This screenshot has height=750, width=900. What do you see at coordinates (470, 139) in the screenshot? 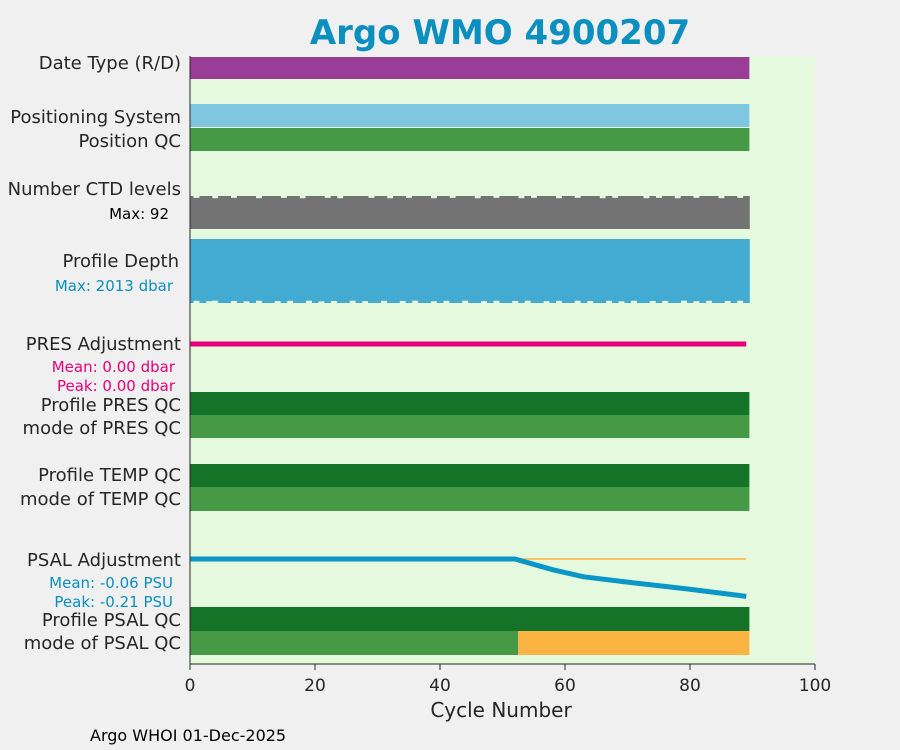
I see `band-position-qc` at bounding box center [470, 139].